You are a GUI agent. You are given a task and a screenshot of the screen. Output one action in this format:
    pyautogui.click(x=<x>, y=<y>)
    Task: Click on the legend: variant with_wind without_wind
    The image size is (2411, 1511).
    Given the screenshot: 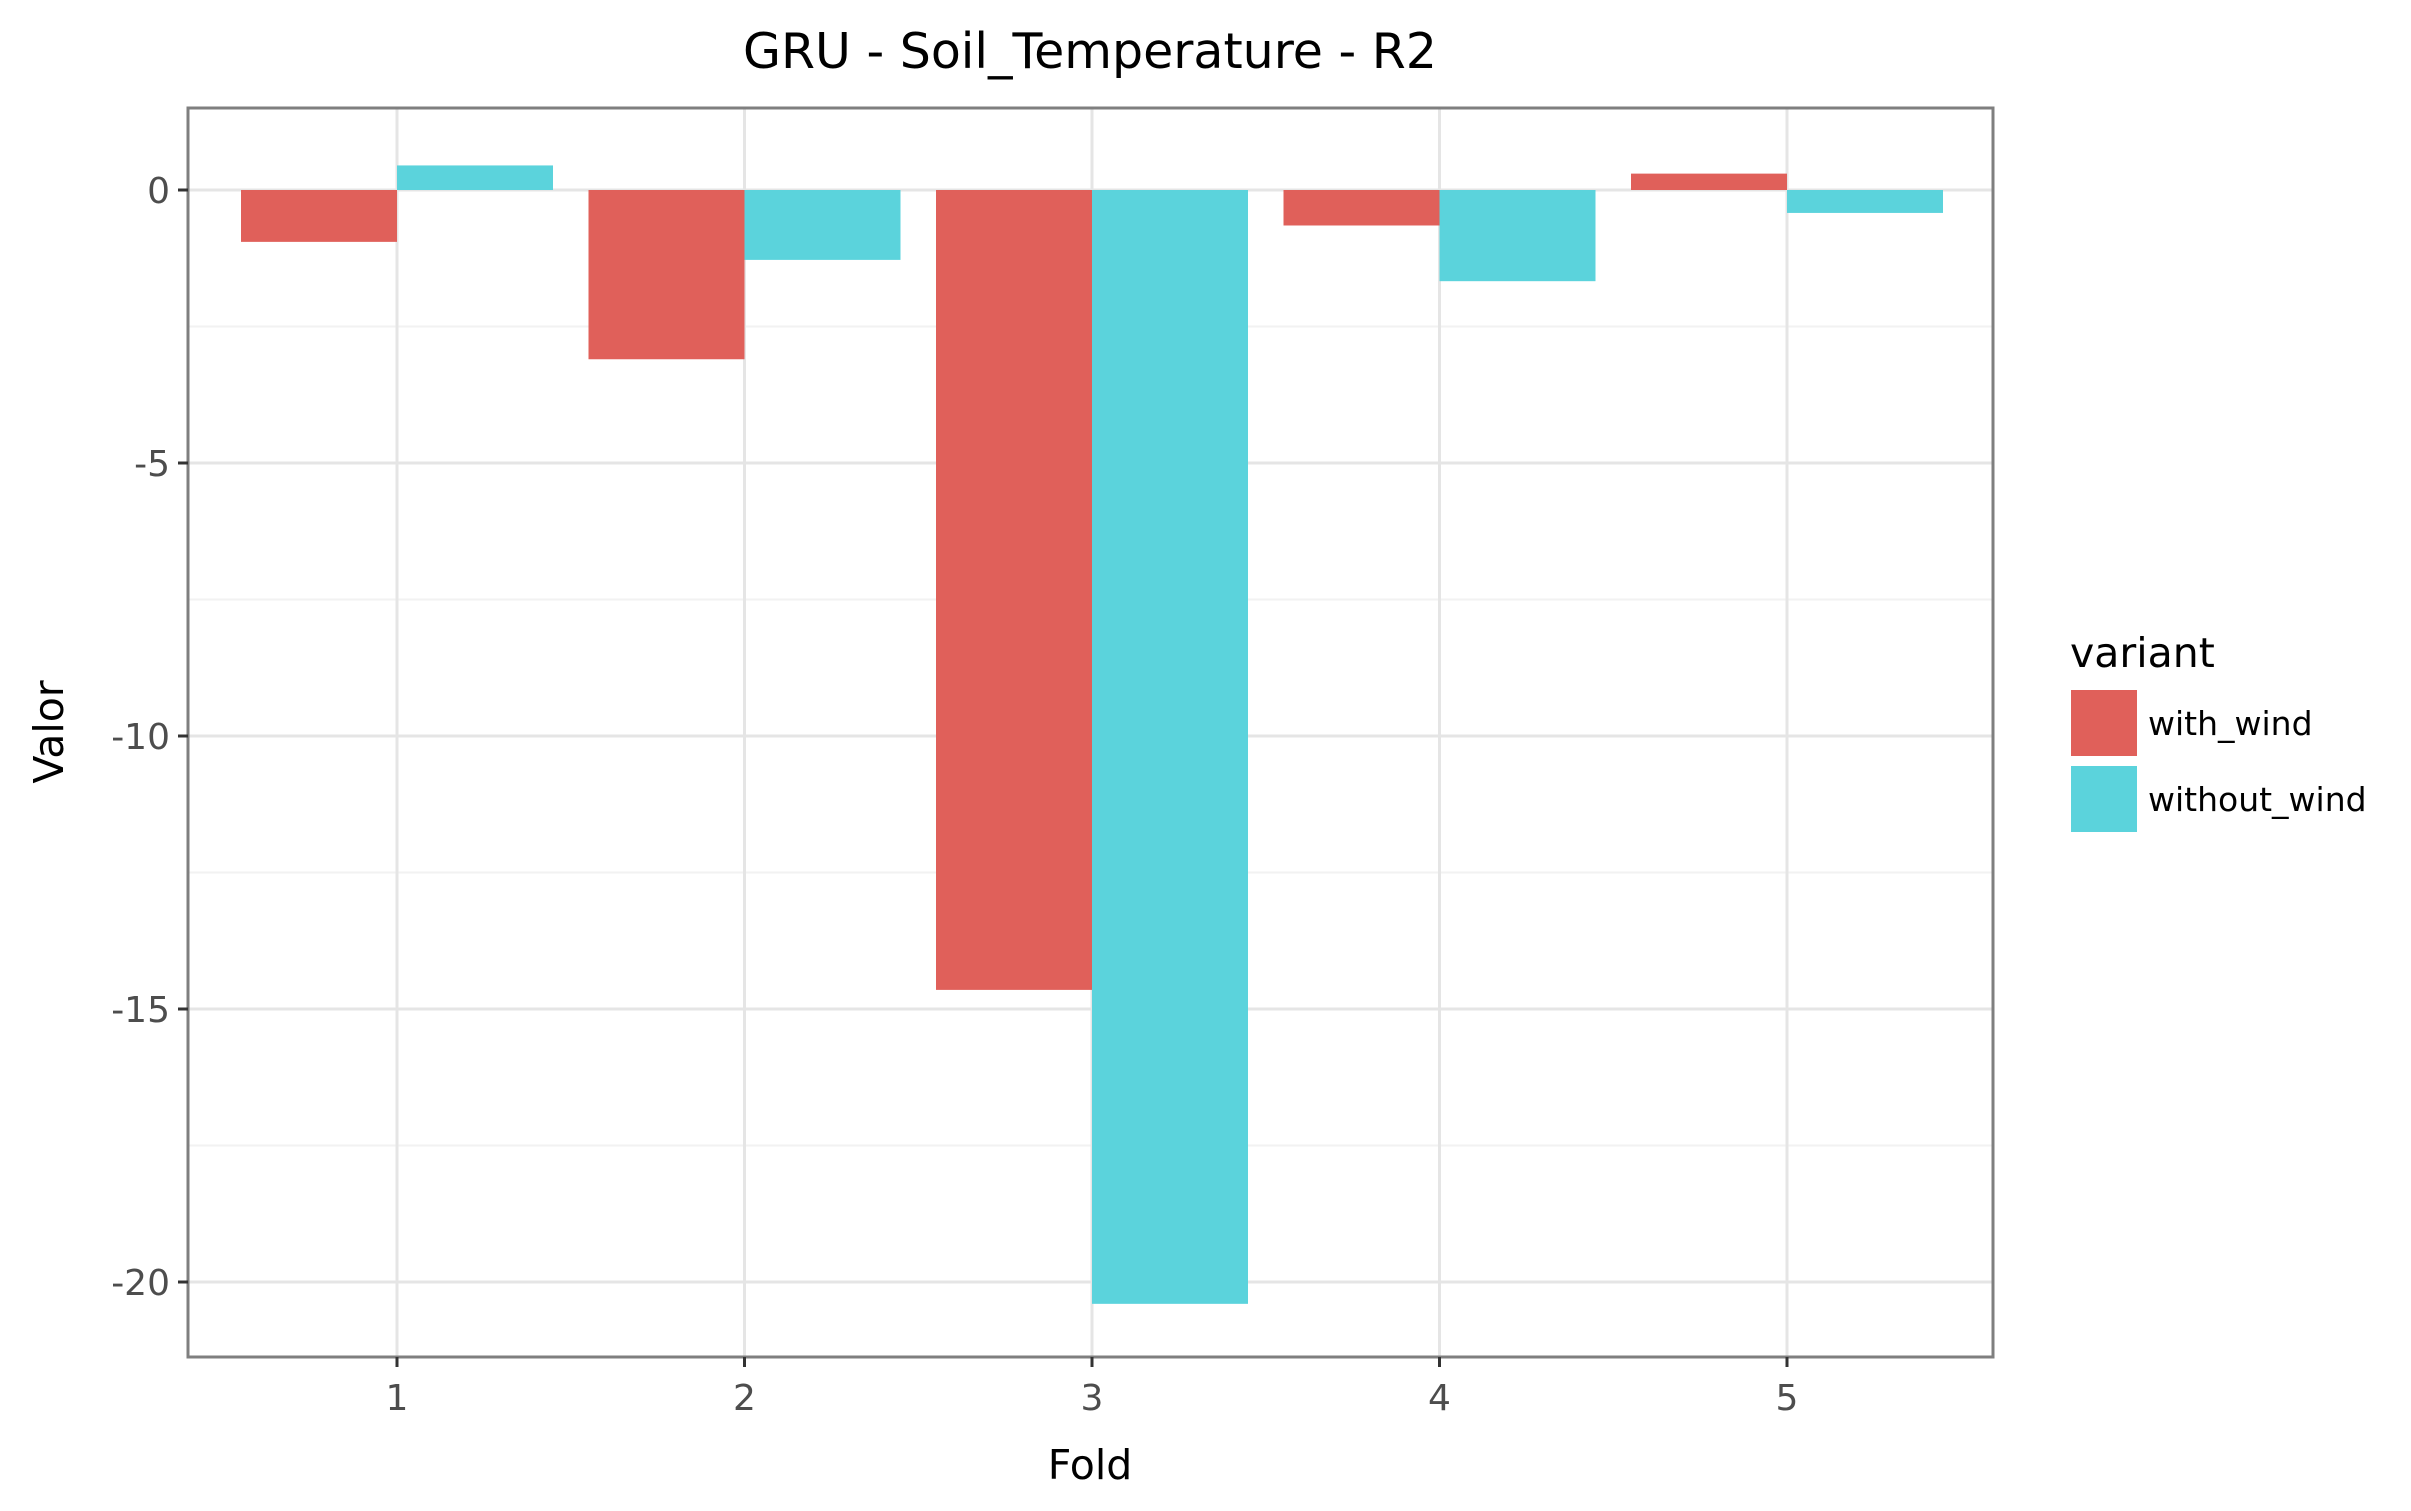 What is the action you would take?
    pyautogui.click(x=2218, y=730)
    